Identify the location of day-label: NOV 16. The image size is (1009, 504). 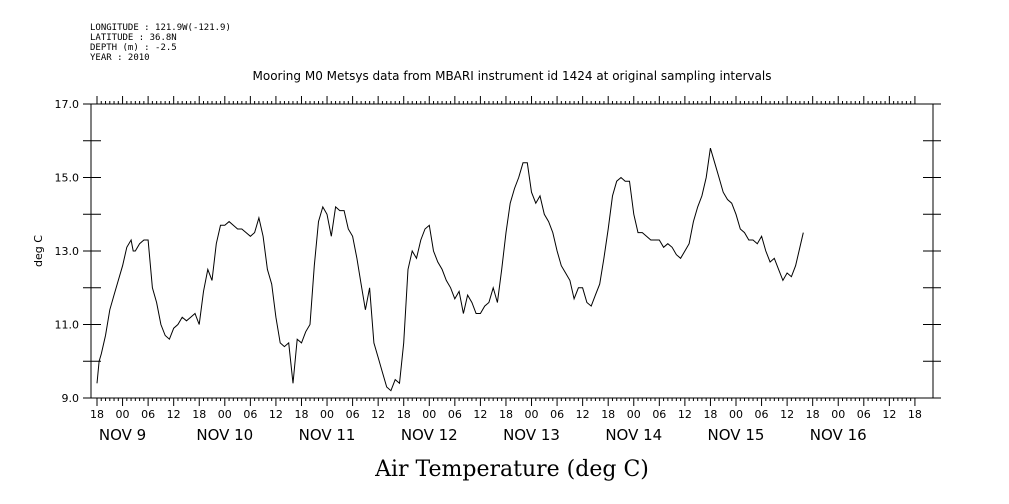
(838, 435).